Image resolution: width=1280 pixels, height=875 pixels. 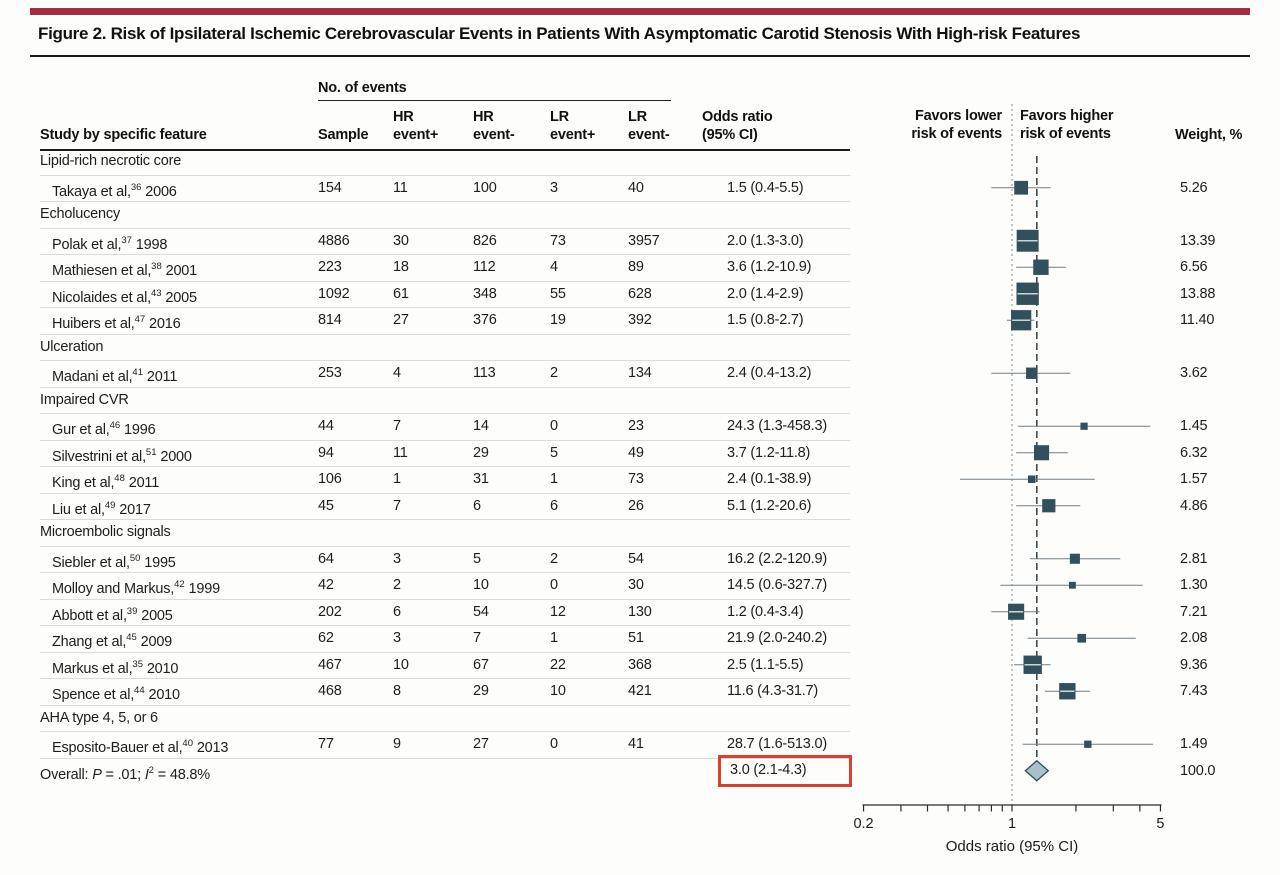 I want to click on weight-cell: 13.88, so click(x=1198, y=293).